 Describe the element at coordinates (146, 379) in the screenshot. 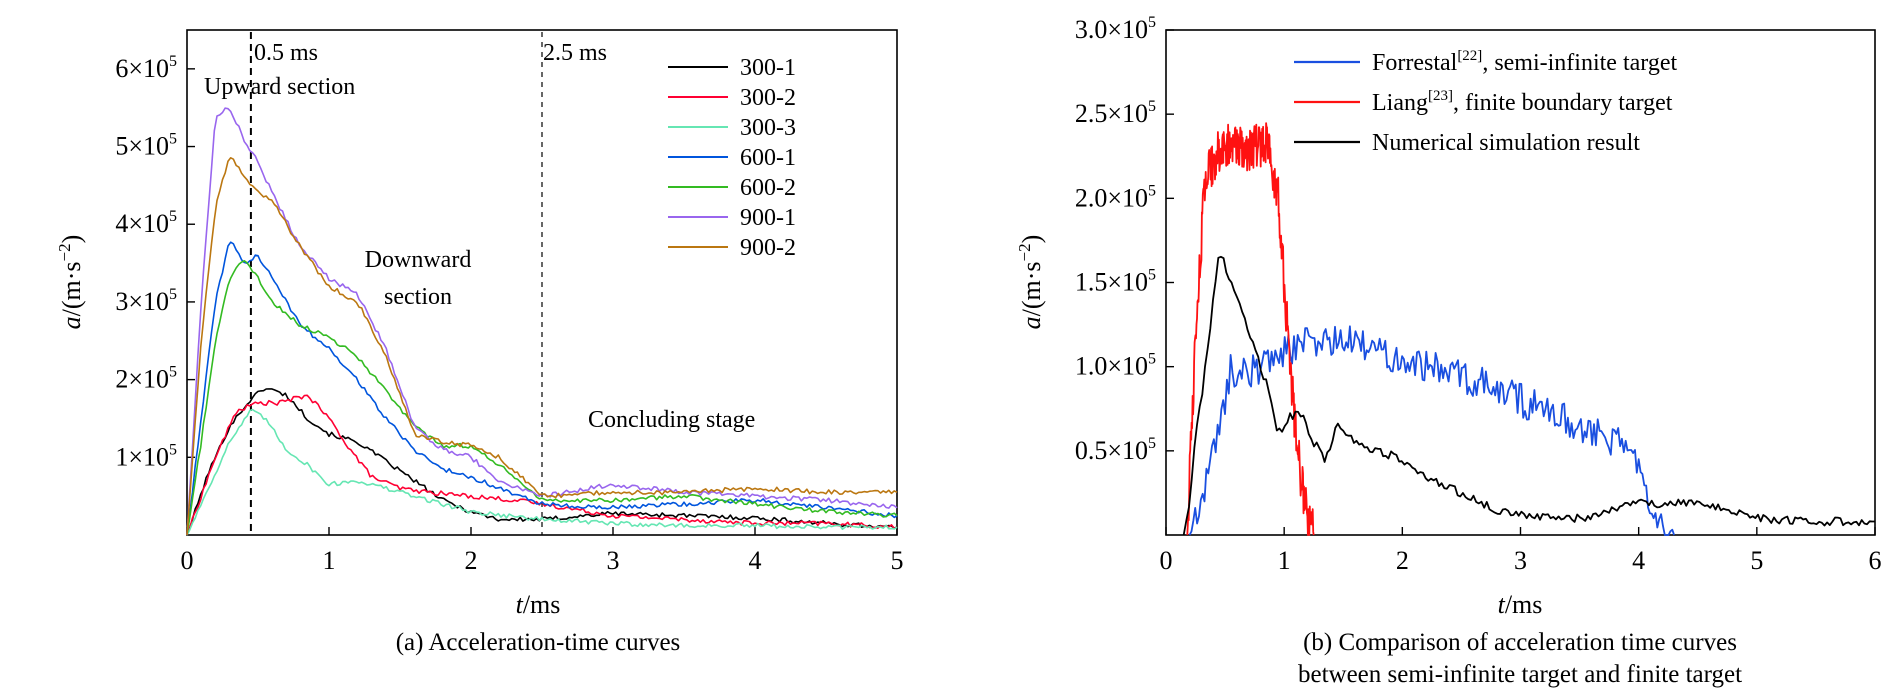

I see `y-tick-label: 2×10⁵` at that location.